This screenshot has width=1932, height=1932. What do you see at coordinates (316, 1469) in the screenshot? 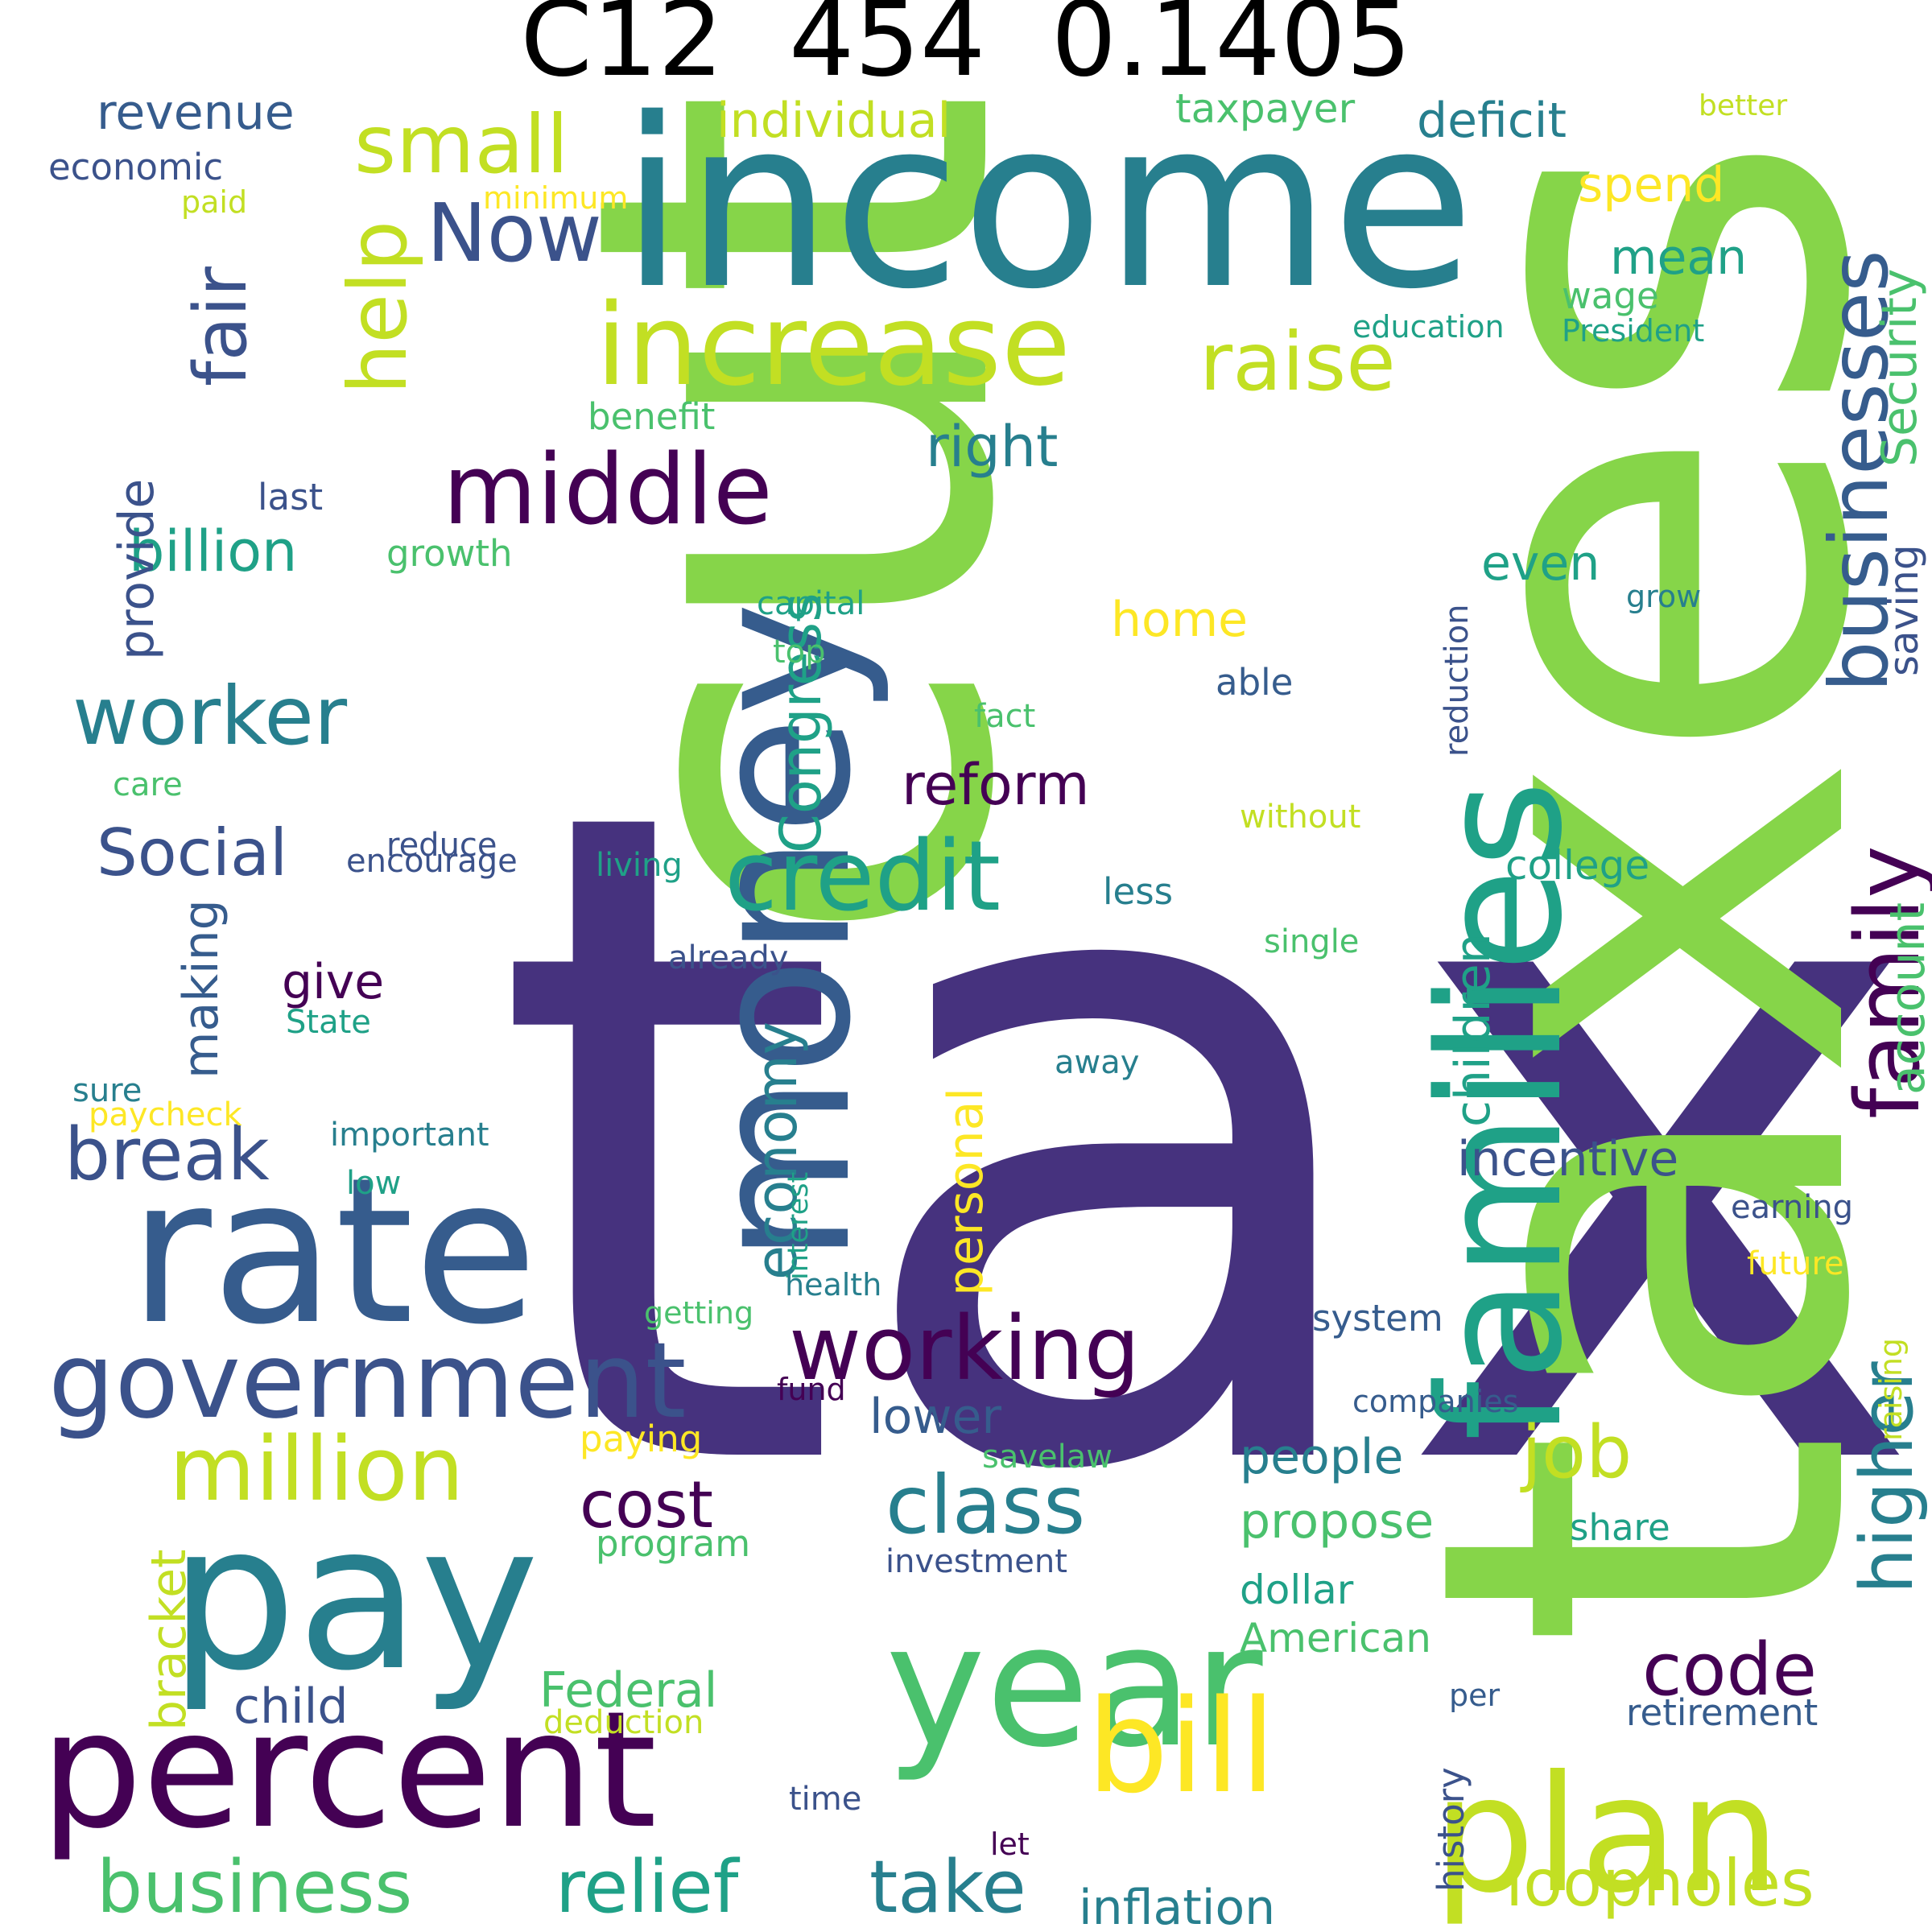
I see `word-million: million` at bounding box center [316, 1469].